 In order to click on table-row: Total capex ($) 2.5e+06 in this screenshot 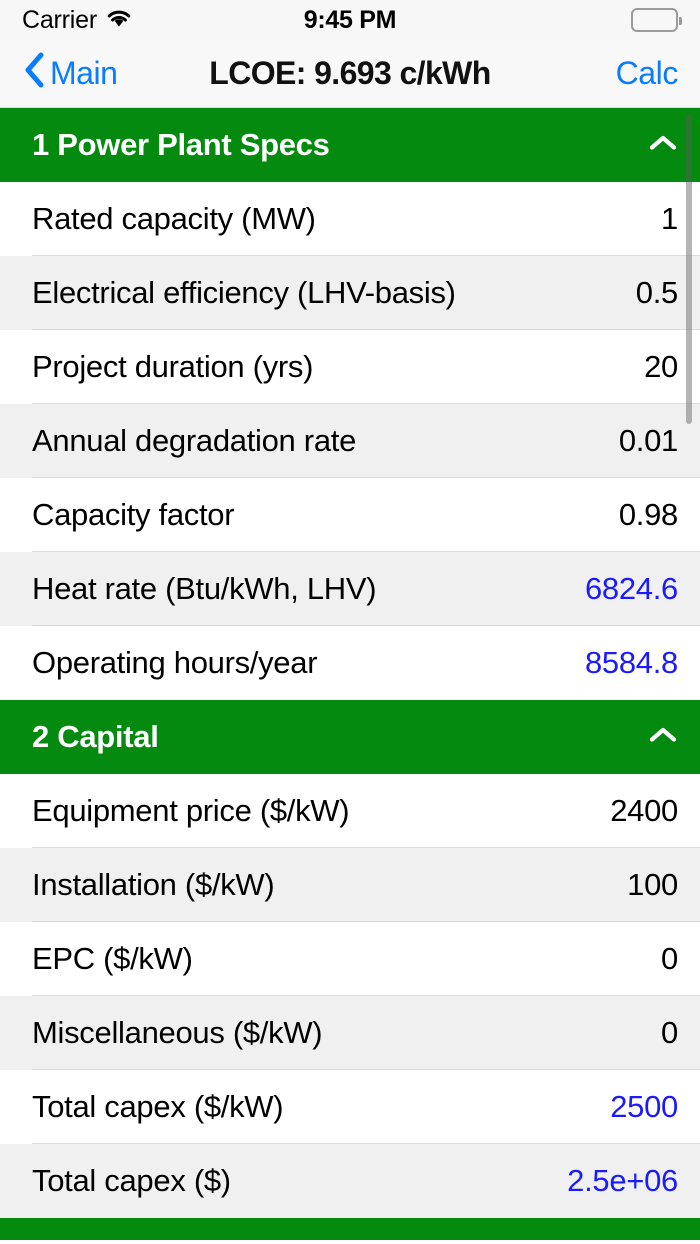, I will do `click(350, 1181)`.